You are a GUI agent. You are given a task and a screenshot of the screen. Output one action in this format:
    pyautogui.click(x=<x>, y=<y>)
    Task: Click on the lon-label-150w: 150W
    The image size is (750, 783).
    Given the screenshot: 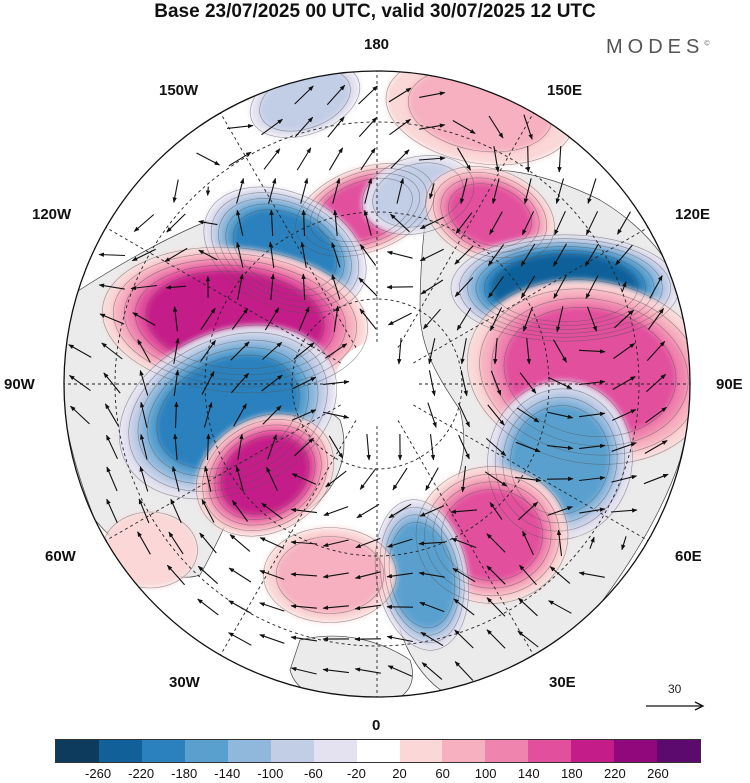 What is the action you would take?
    pyautogui.click(x=179, y=90)
    